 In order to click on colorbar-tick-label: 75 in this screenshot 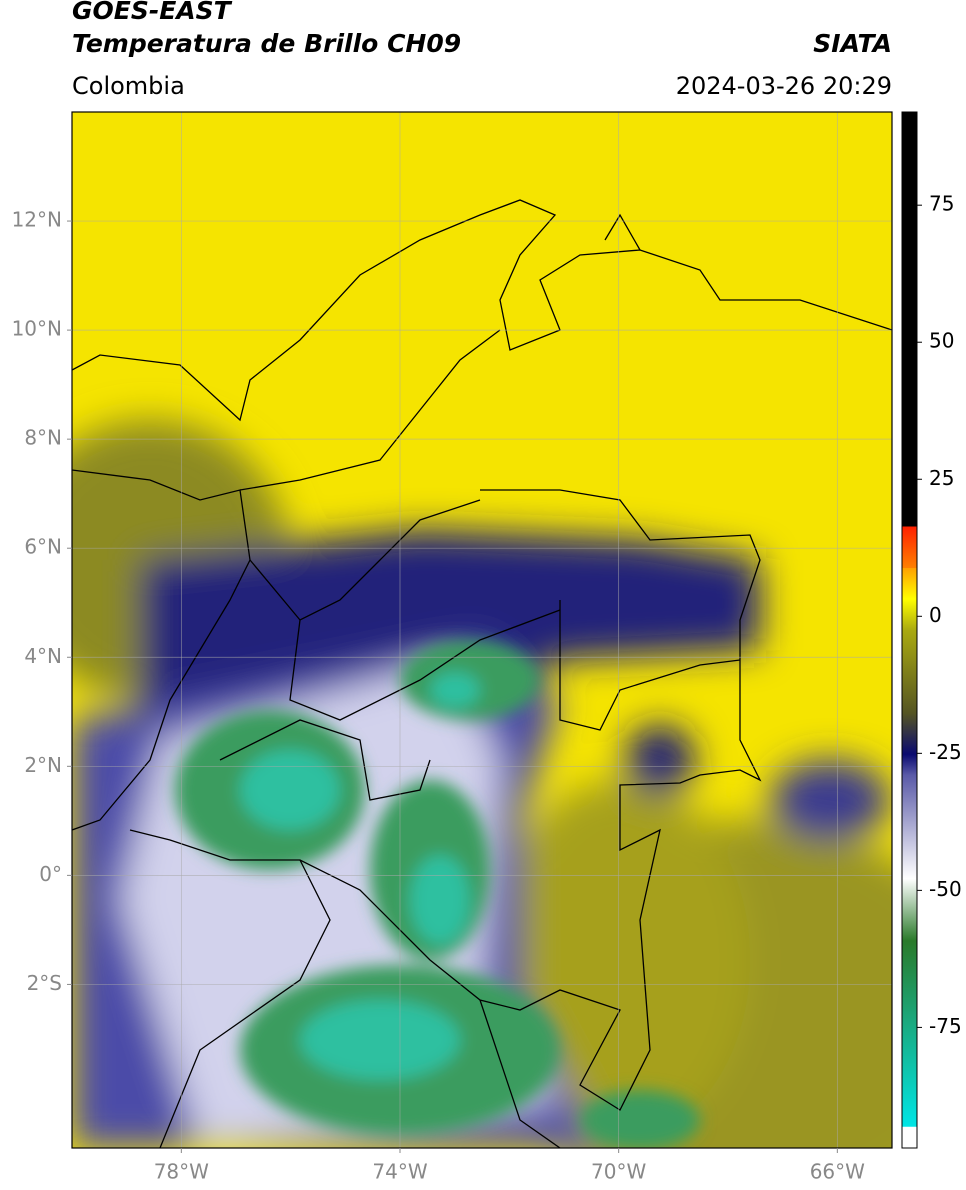, I will do `click(941, 204)`.